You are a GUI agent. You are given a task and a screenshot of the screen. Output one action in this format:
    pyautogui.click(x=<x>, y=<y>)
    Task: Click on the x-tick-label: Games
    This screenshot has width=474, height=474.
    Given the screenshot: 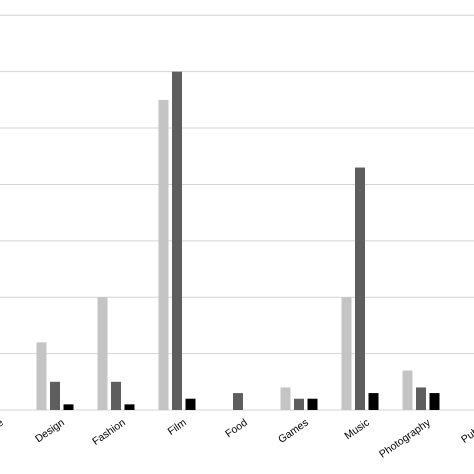 What is the action you would take?
    pyautogui.click(x=293, y=431)
    